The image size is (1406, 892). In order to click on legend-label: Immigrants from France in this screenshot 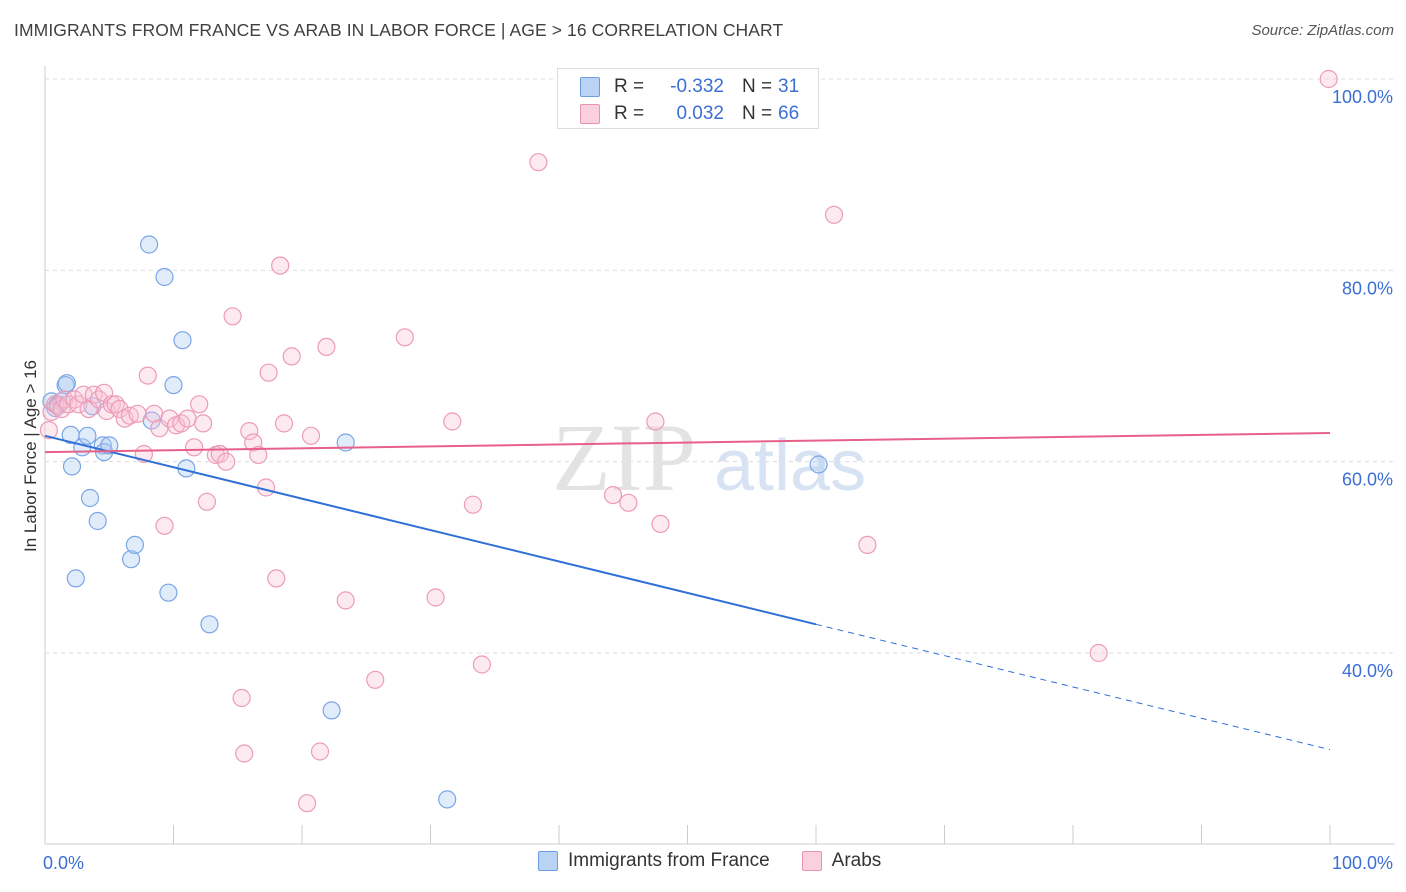, I will do `click(669, 860)`.